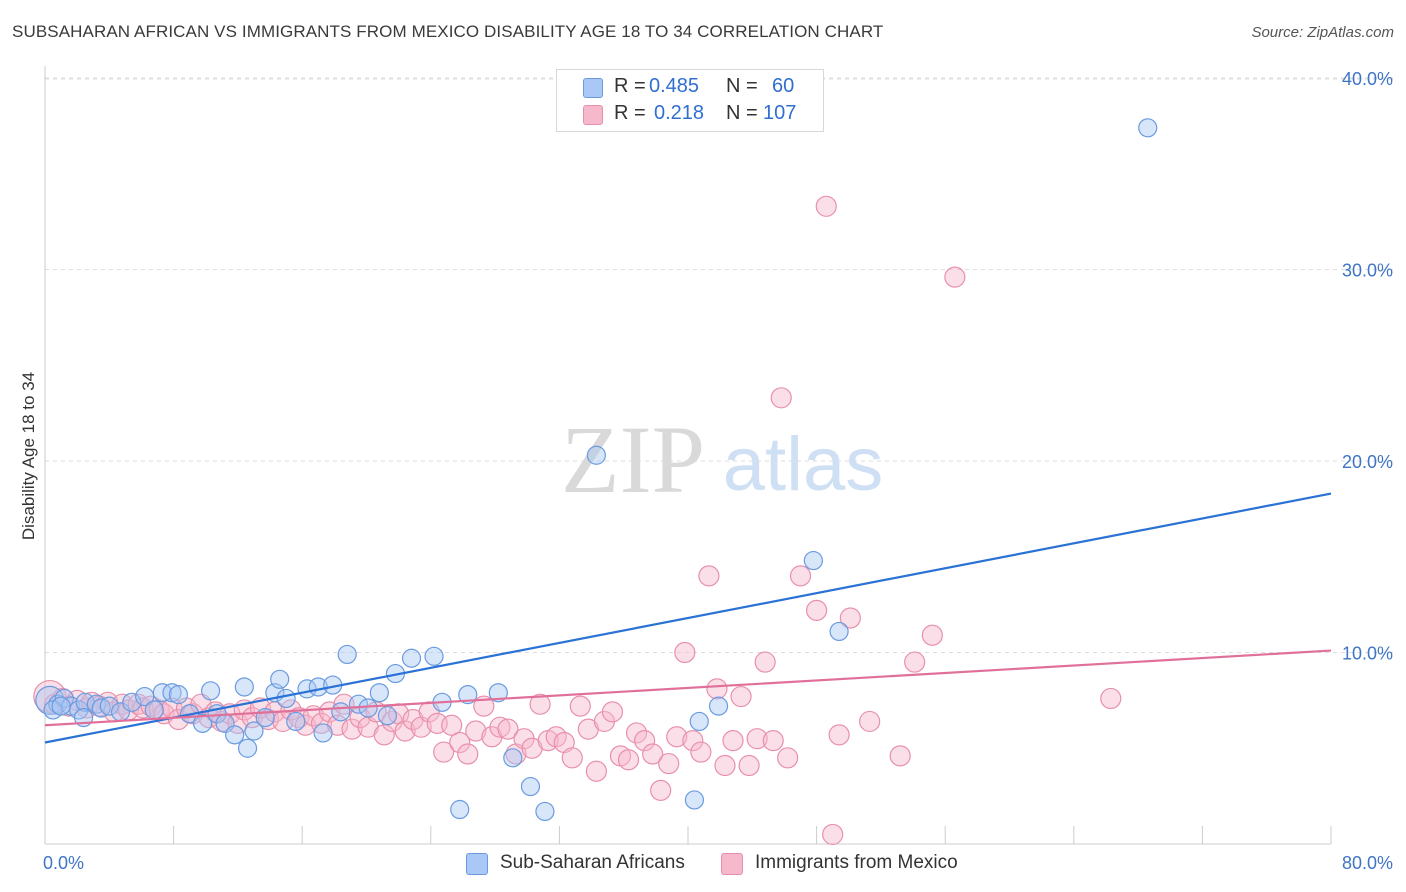 The image size is (1406, 892). What do you see at coordinates (679, 113) in the screenshot?
I see `legend-r-value-pink: 0.218` at bounding box center [679, 113].